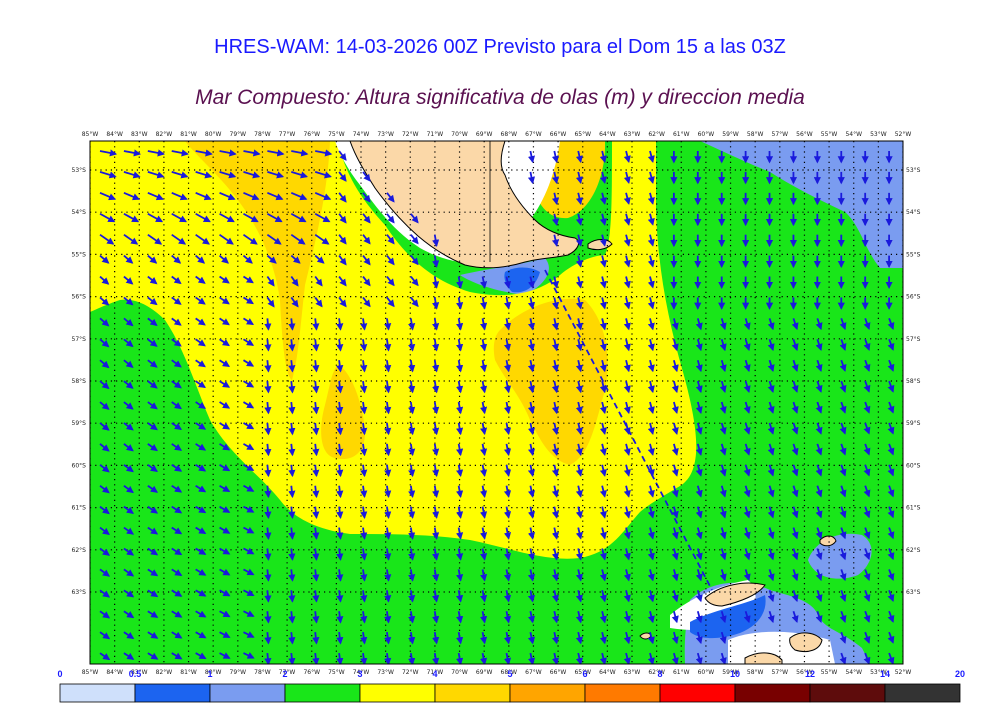  Describe the element at coordinates (913, 423) in the screenshot. I see `lat-label-right: 59°S` at that location.